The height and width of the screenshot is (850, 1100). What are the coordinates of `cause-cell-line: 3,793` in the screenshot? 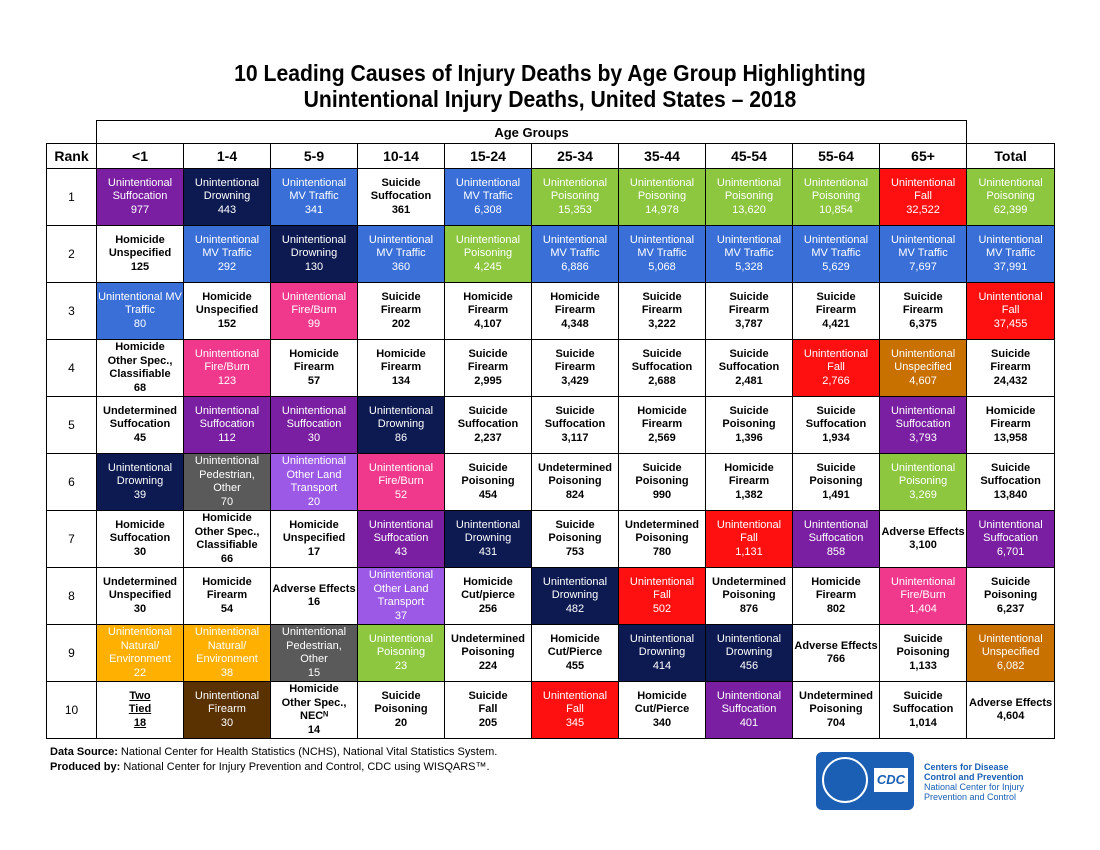 It's located at (923, 437).